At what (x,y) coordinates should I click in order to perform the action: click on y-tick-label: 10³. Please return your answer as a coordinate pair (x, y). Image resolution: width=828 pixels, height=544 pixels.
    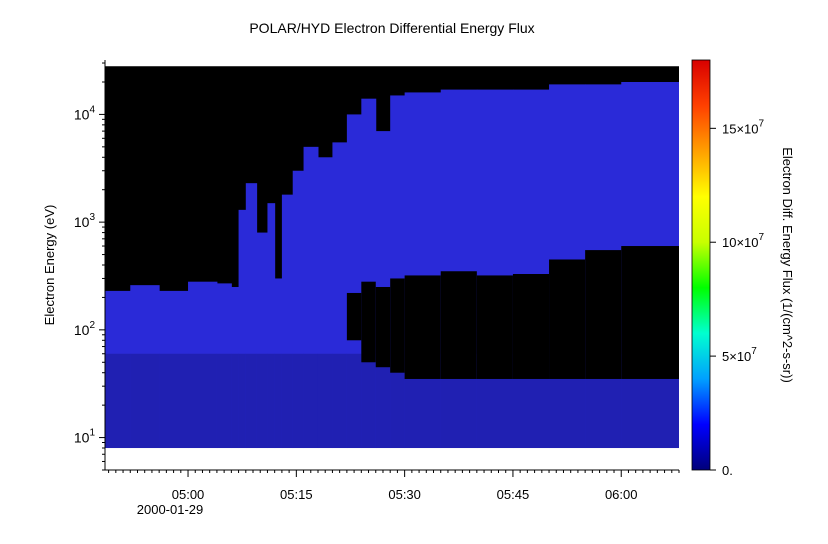
    Looking at the image, I should click on (85, 221).